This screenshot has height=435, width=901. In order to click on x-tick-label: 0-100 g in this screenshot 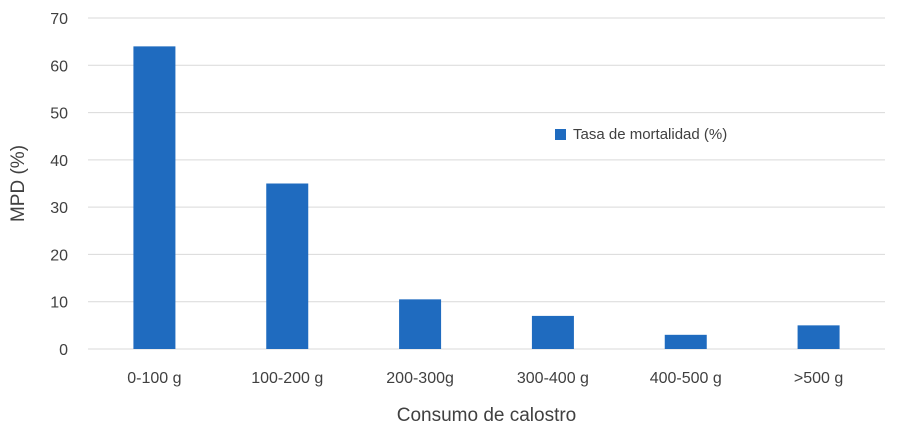, I will do `click(154, 378)`.